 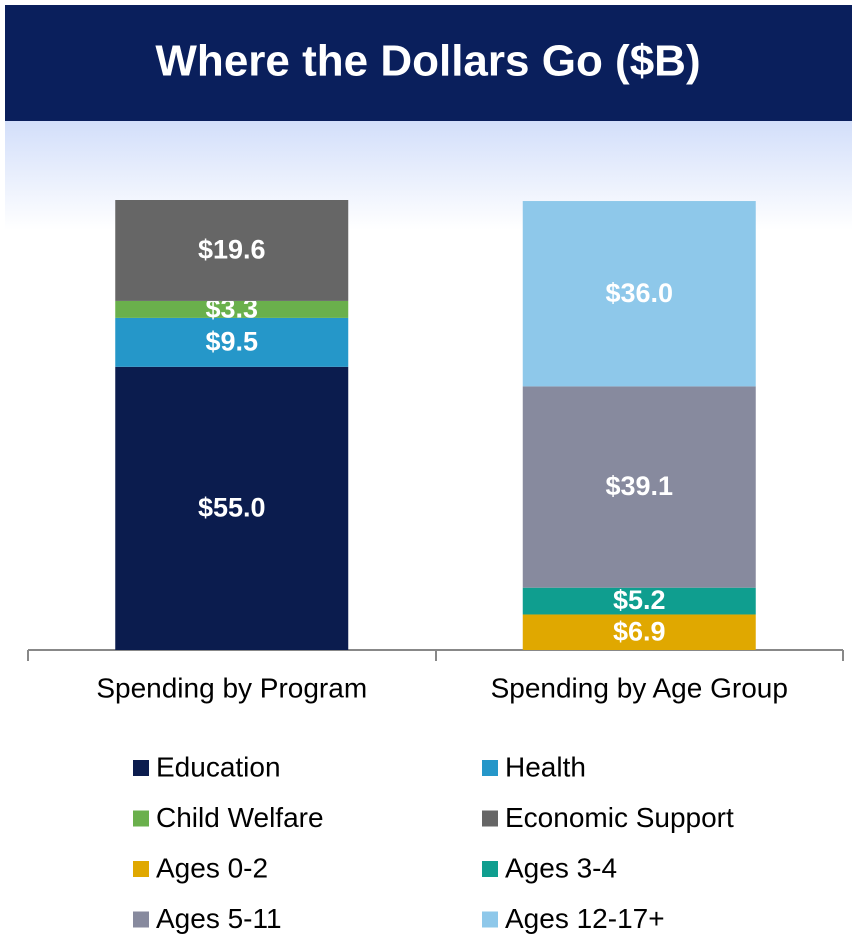 I want to click on legend-label: Education, so click(x=218, y=766).